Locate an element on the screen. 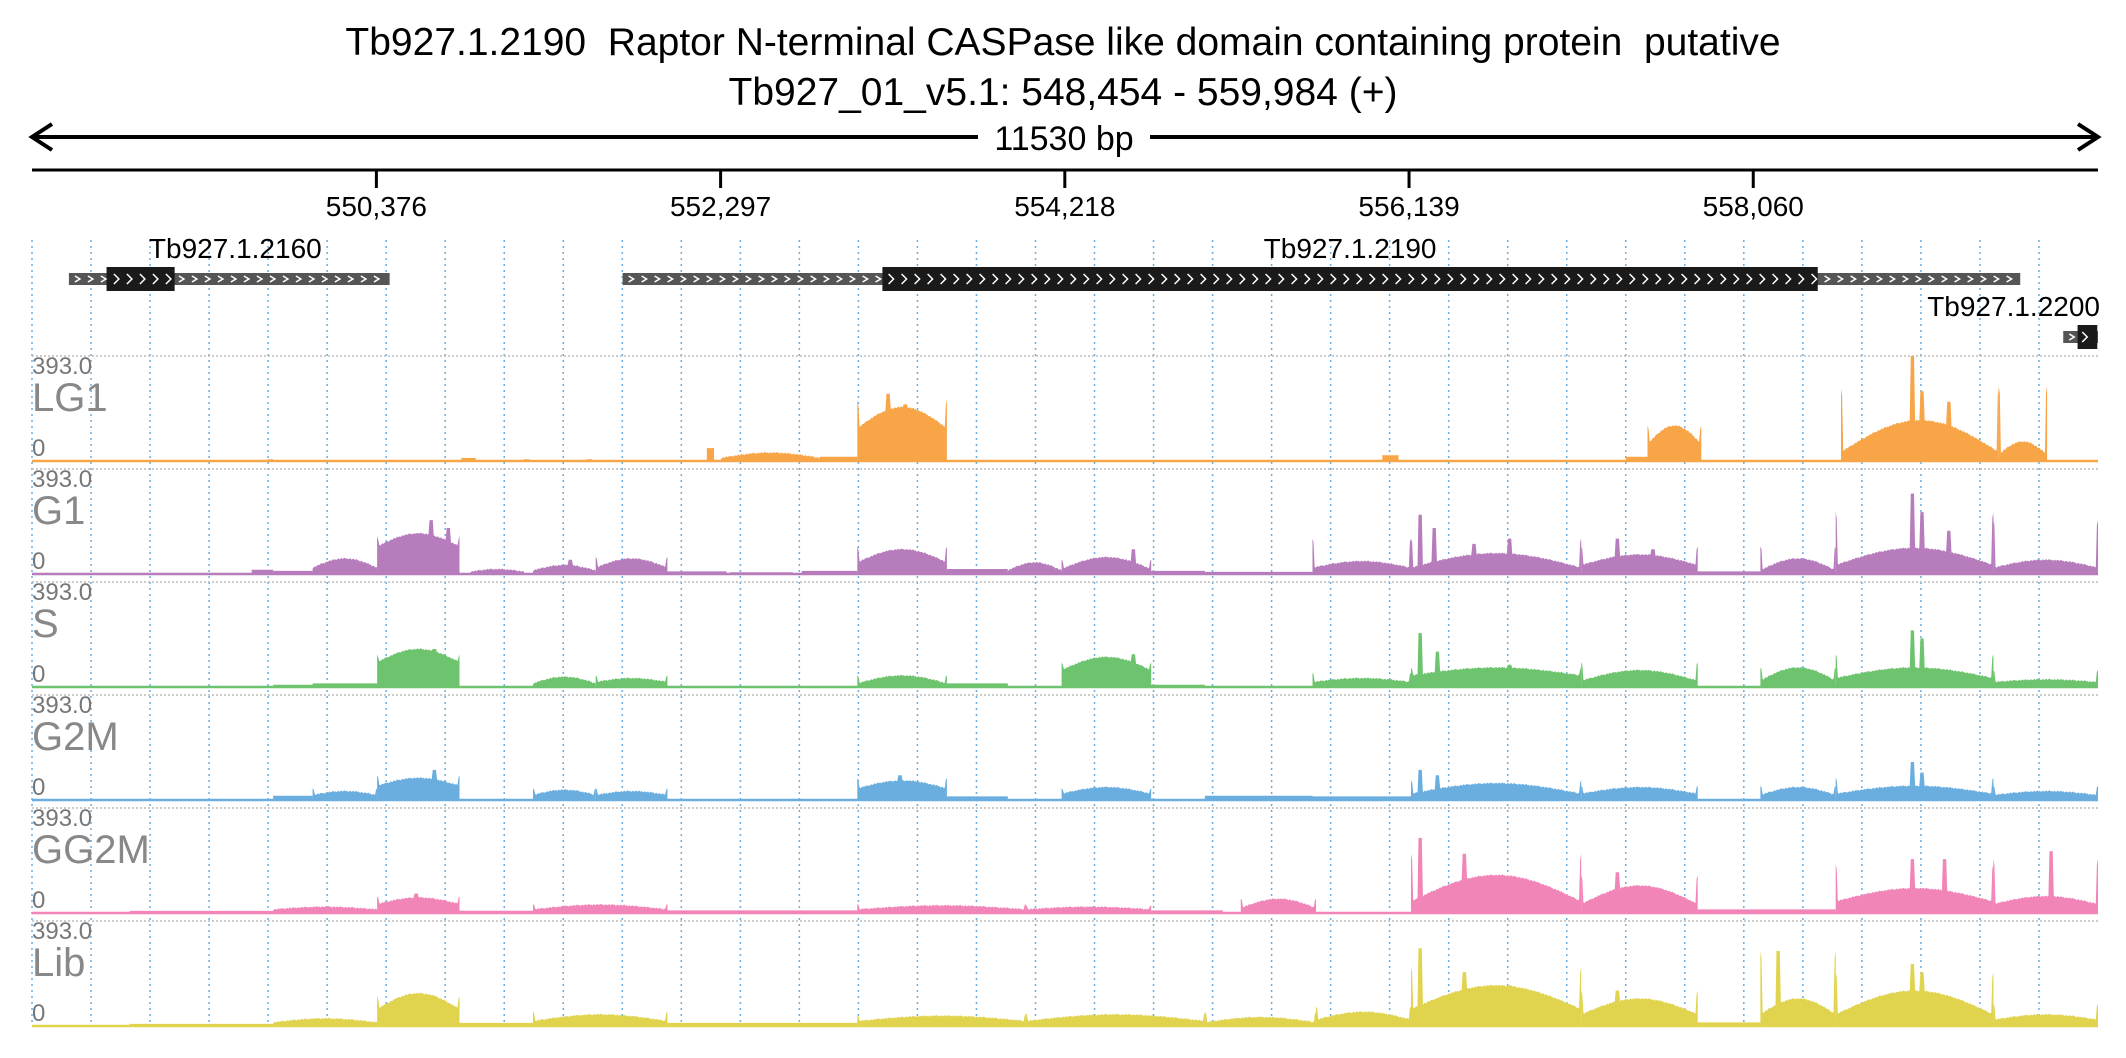 The height and width of the screenshot is (1058, 2126). track-g2m: 393.0 0 G2M is located at coordinates (1065, 747).